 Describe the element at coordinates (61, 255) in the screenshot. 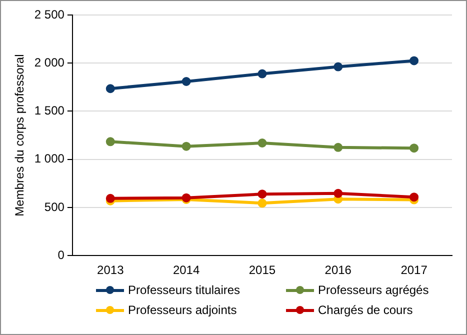

I see `y-tick-label: 0` at that location.